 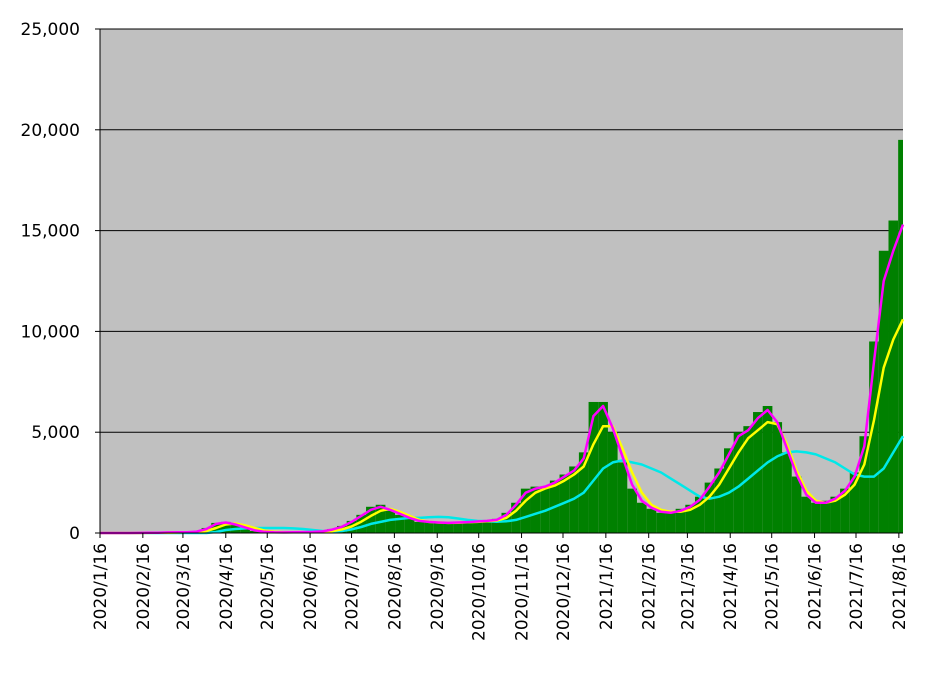 I want to click on x-tick-label: 2020/4/16, so click(x=227, y=586).